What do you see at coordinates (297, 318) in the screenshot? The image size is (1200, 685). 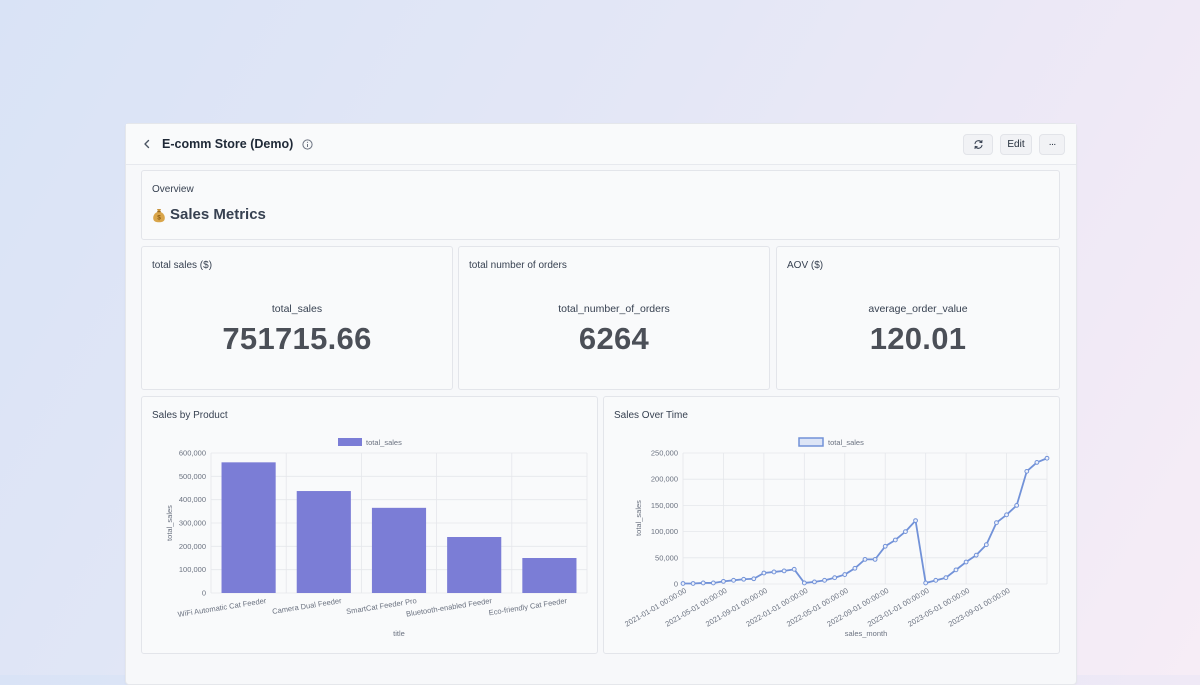 I see `kpi-card-total-sales: total sales ($) total_sales 751715.66` at bounding box center [297, 318].